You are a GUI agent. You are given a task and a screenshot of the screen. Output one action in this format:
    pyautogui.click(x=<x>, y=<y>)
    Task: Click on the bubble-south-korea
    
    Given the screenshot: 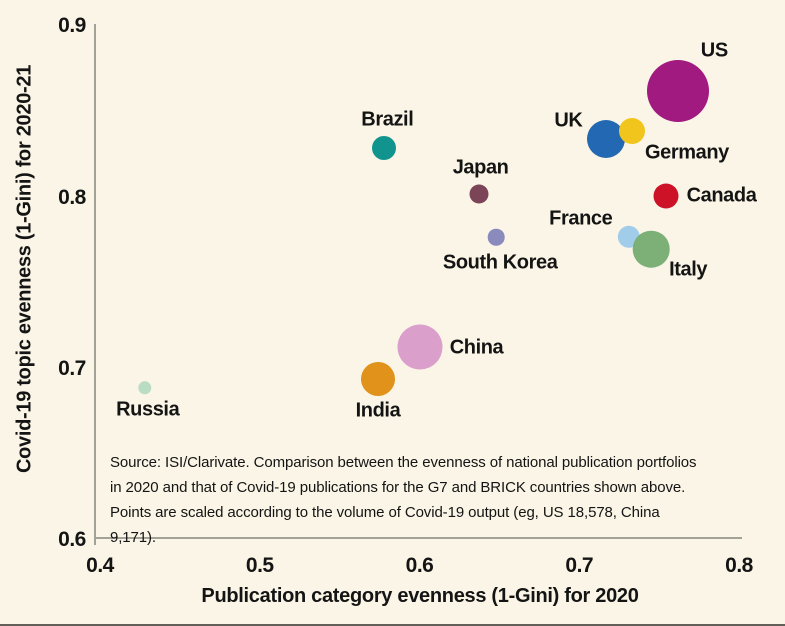 What is the action you would take?
    pyautogui.click(x=496, y=237)
    